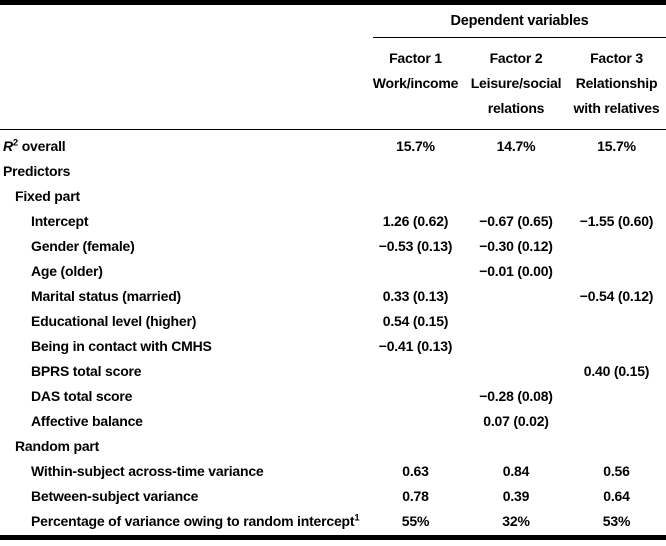  I want to click on table-row: Fixed part, so click(333, 196).